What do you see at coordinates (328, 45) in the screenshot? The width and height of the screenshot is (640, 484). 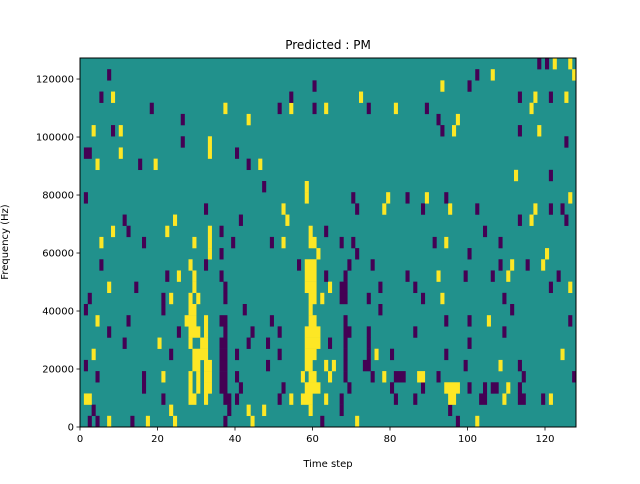 I see `chart-title: Predicted : PM` at bounding box center [328, 45].